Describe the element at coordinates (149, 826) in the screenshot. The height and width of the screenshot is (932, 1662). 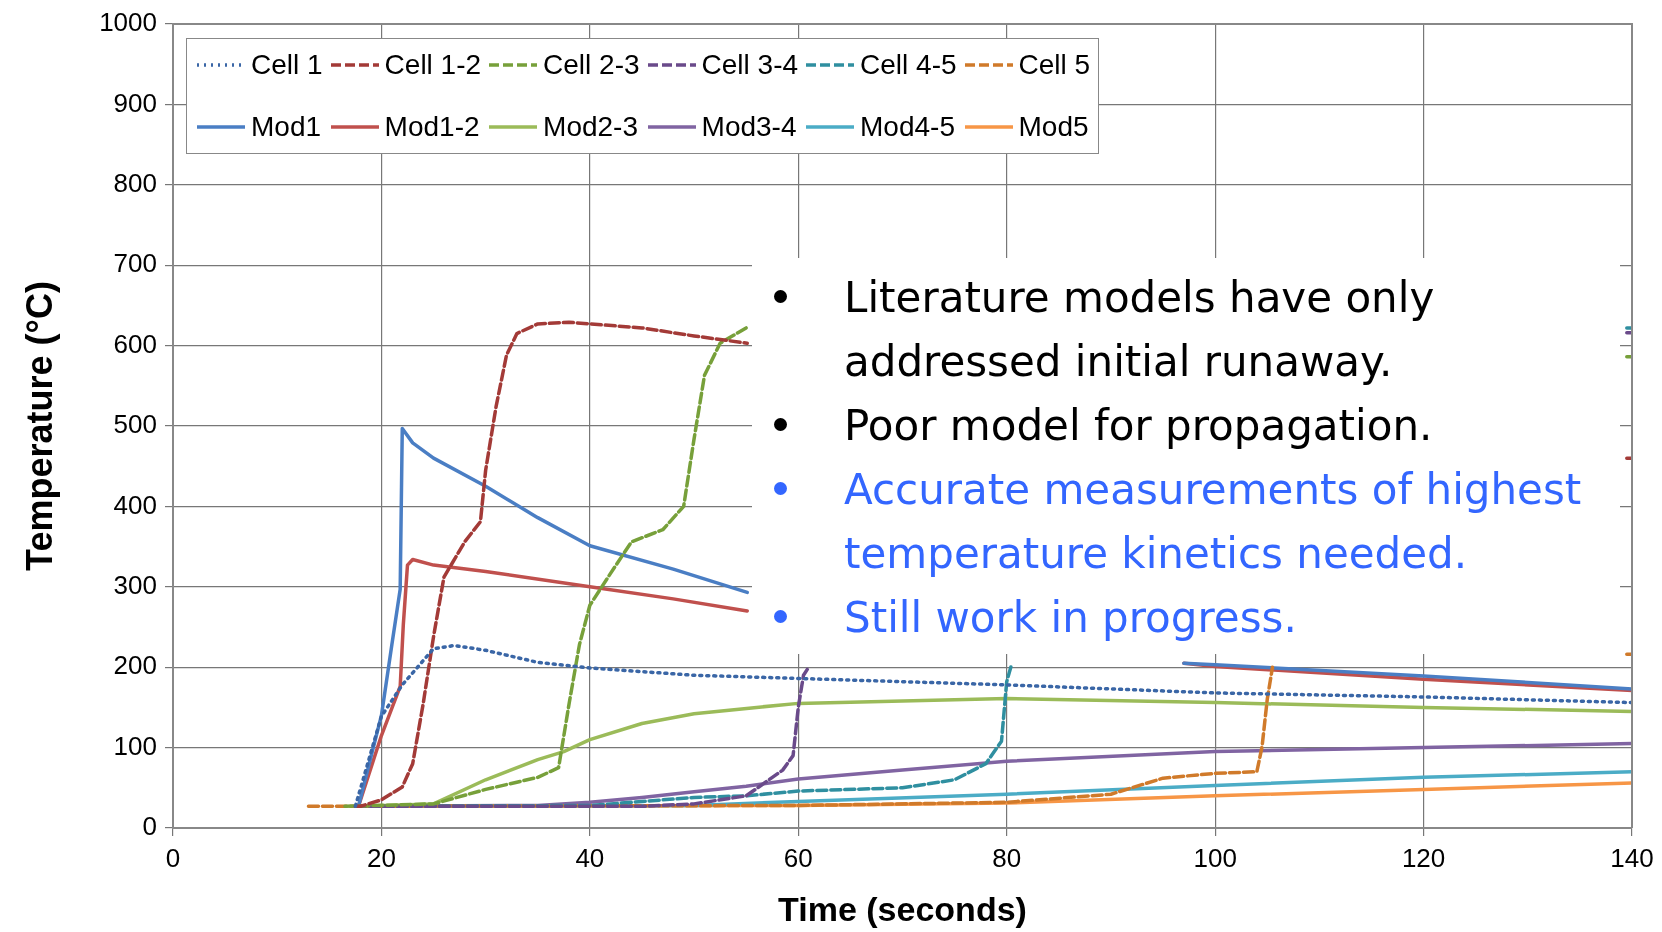
I see `y-tick-label: 0` at that location.